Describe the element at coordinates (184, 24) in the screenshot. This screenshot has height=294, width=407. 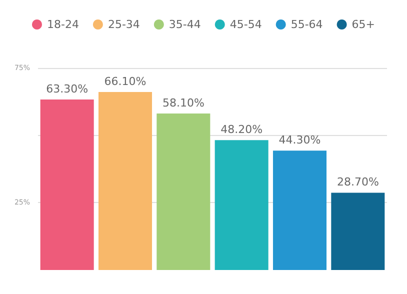
I see `legend-label: 35-44` at that location.